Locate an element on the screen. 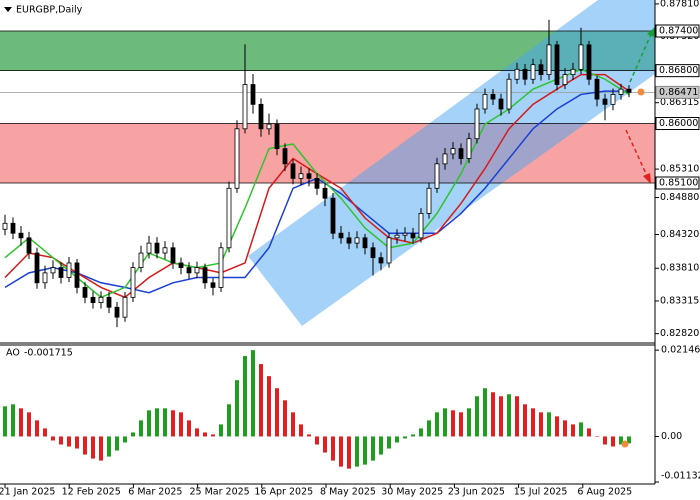 The height and width of the screenshot is (500, 700). x-tick-label: 23 Jun 2025 is located at coordinates (476, 492).